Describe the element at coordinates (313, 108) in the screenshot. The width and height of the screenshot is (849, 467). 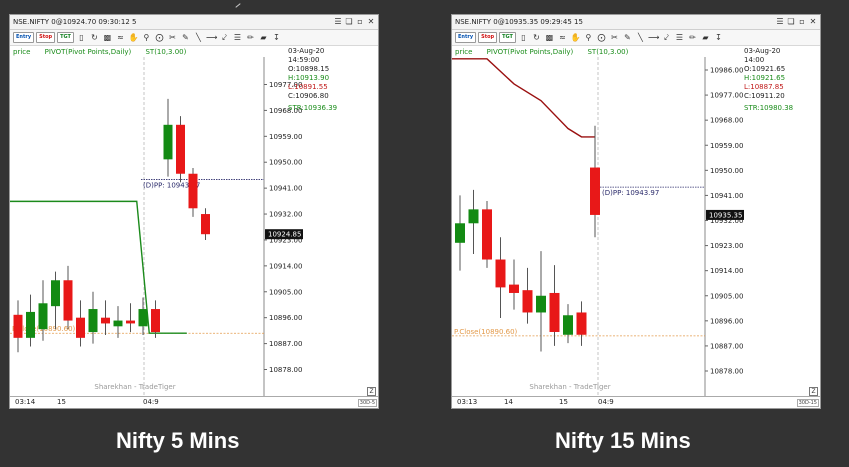
I see `ohlc-supertrend: STR:10936.39` at that location.